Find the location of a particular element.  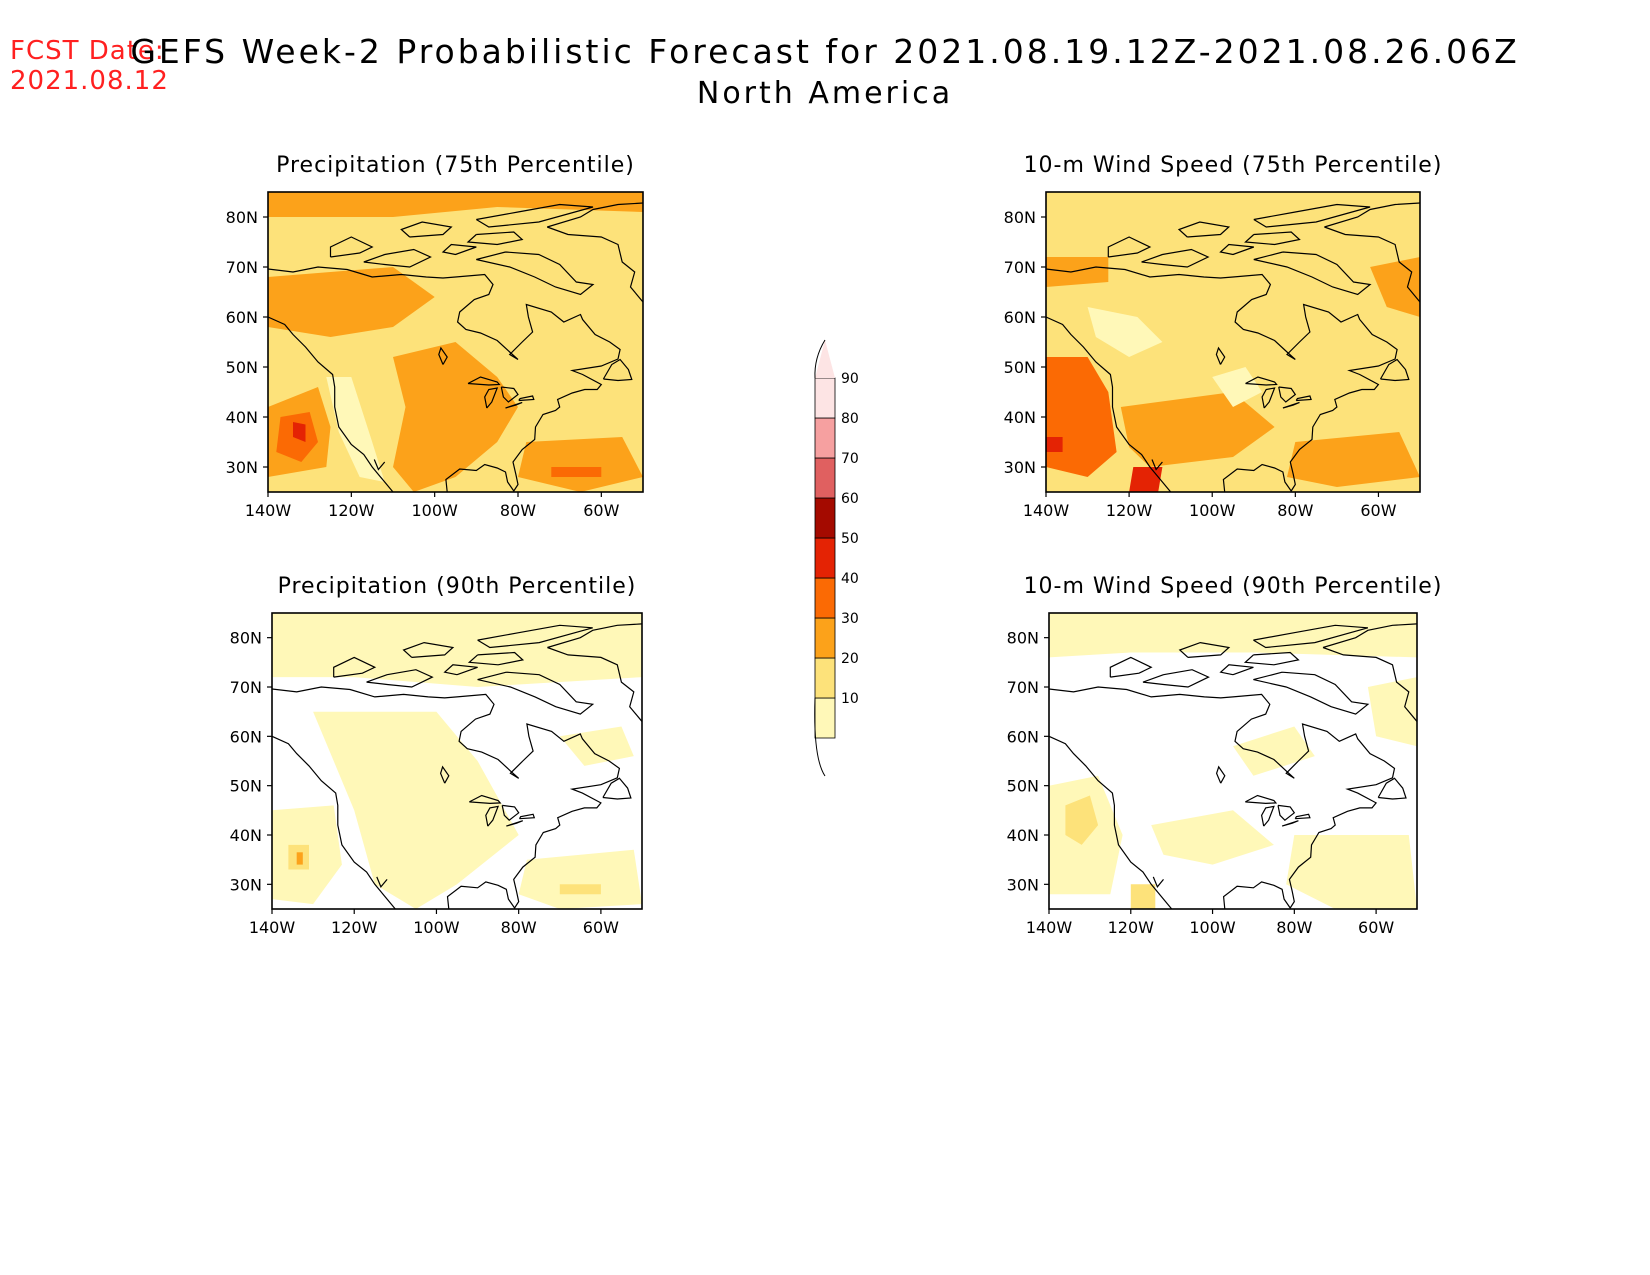

color-bar-label: 10 is located at coordinates (850, 699).